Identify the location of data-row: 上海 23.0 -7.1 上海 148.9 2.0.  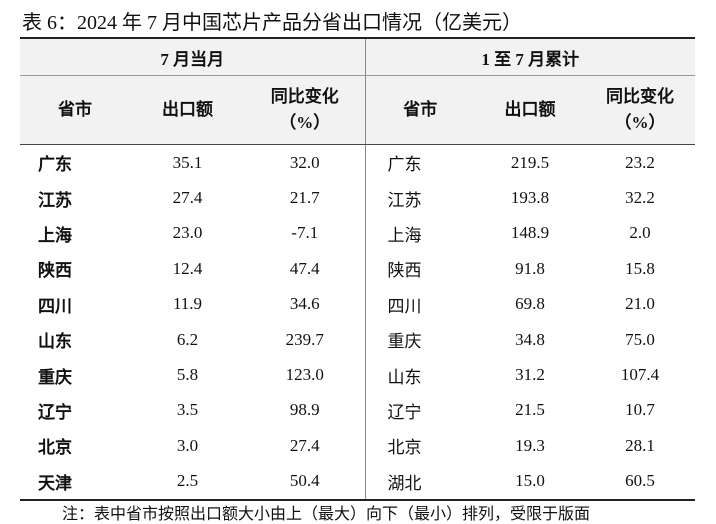
(357, 233).